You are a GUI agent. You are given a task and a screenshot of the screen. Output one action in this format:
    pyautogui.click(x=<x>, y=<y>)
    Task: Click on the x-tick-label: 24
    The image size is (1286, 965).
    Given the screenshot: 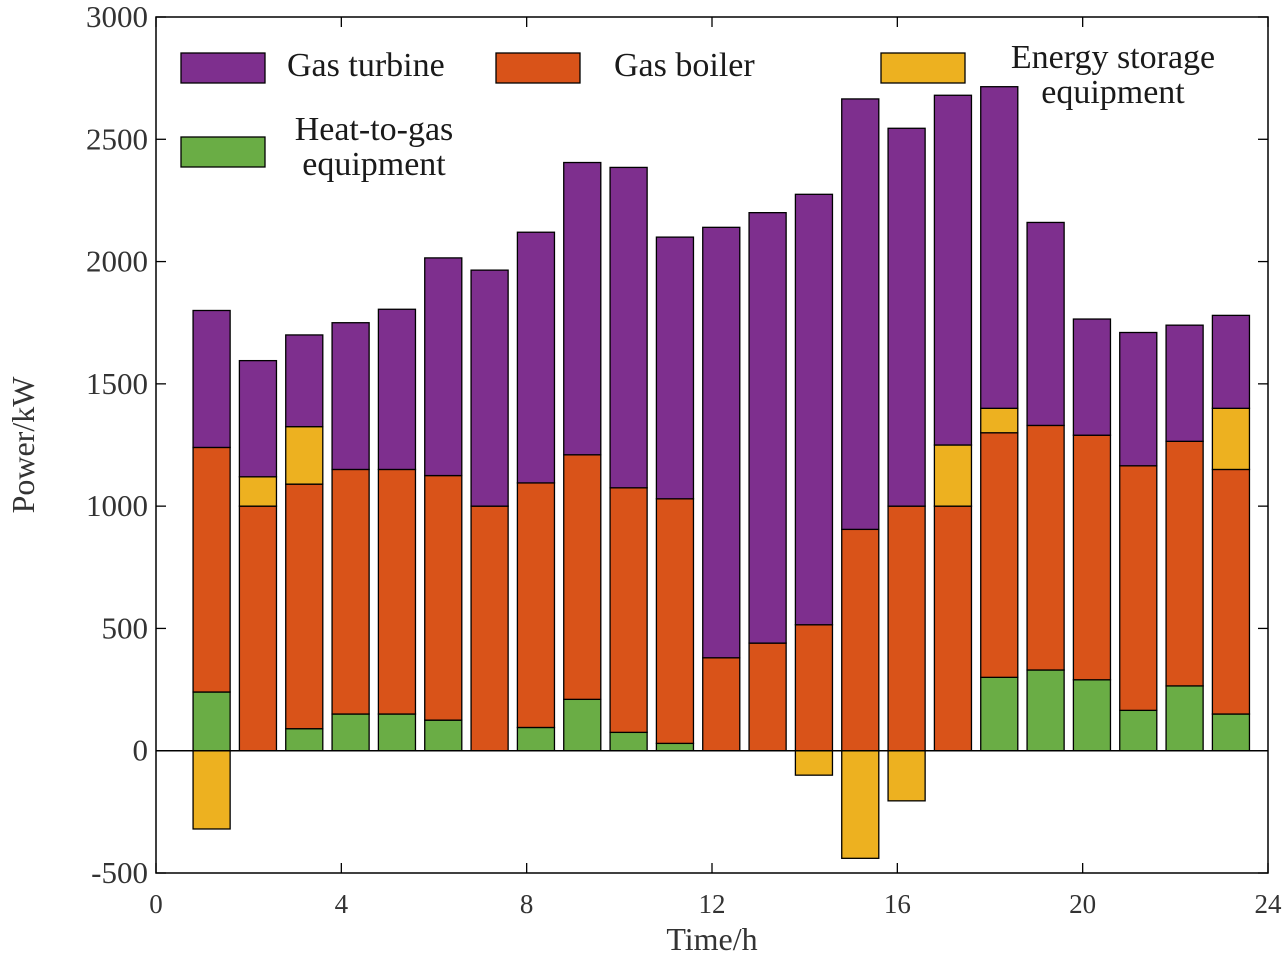 What is the action you would take?
    pyautogui.click(x=1269, y=904)
    